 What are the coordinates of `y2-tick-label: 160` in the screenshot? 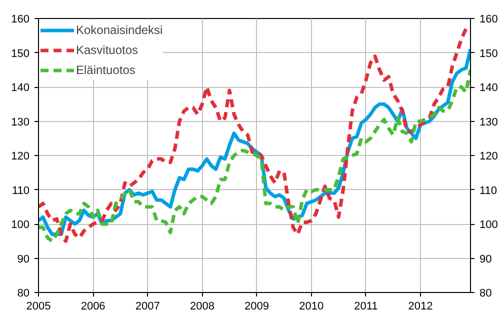 It's located at (489, 20).